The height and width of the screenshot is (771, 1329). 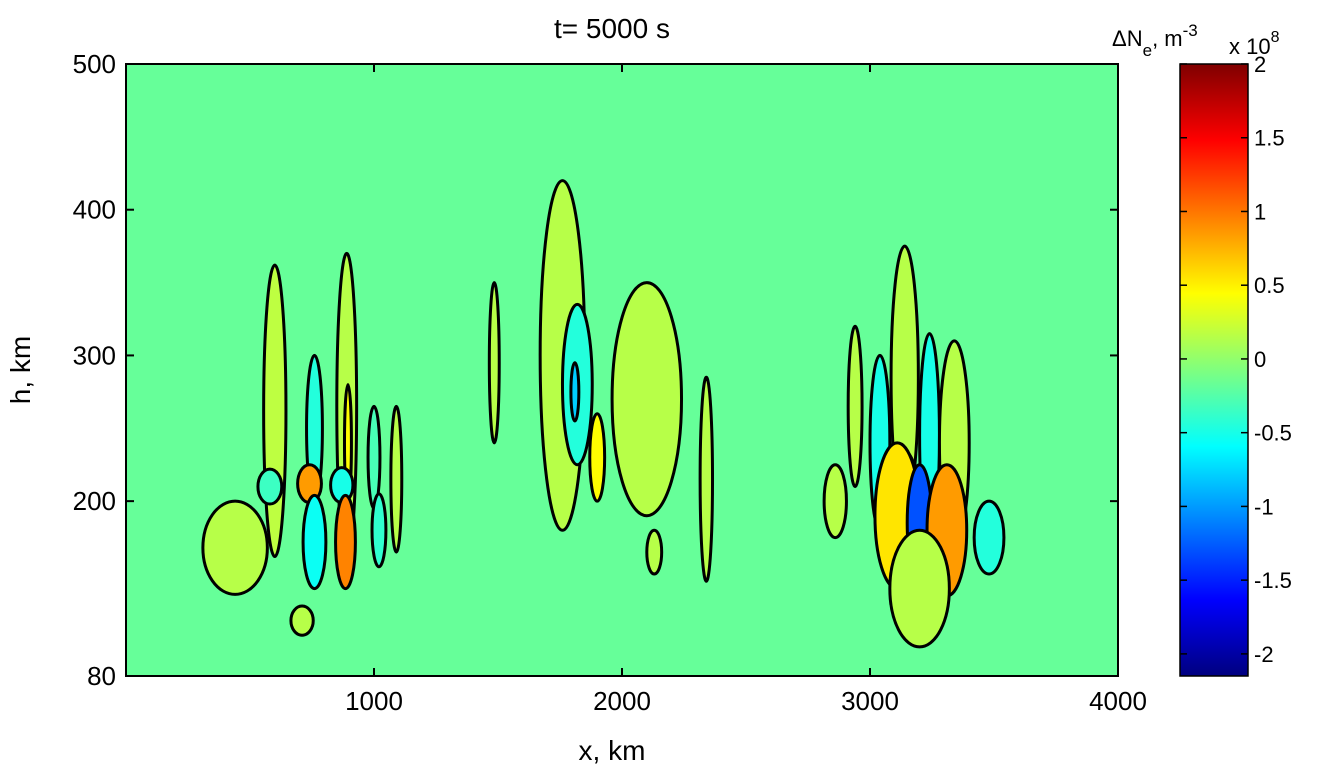 I want to click on x-tick-label: 4000, so click(x=1118, y=701).